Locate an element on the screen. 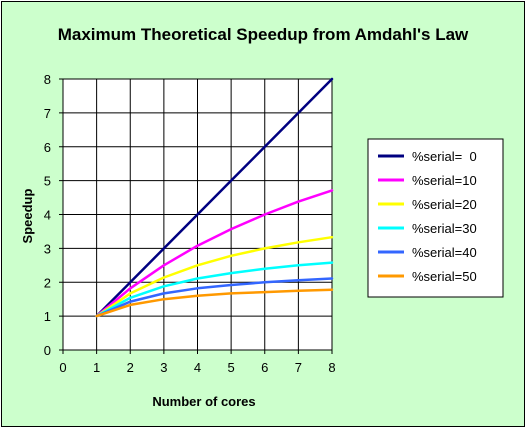  x-tick-label: 5 is located at coordinates (231, 367).